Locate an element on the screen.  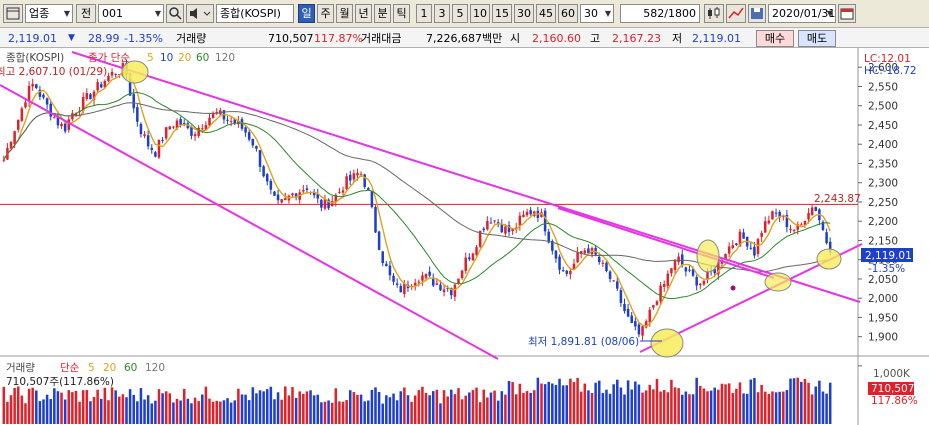
legend-ma60: 60 is located at coordinates (202, 58).